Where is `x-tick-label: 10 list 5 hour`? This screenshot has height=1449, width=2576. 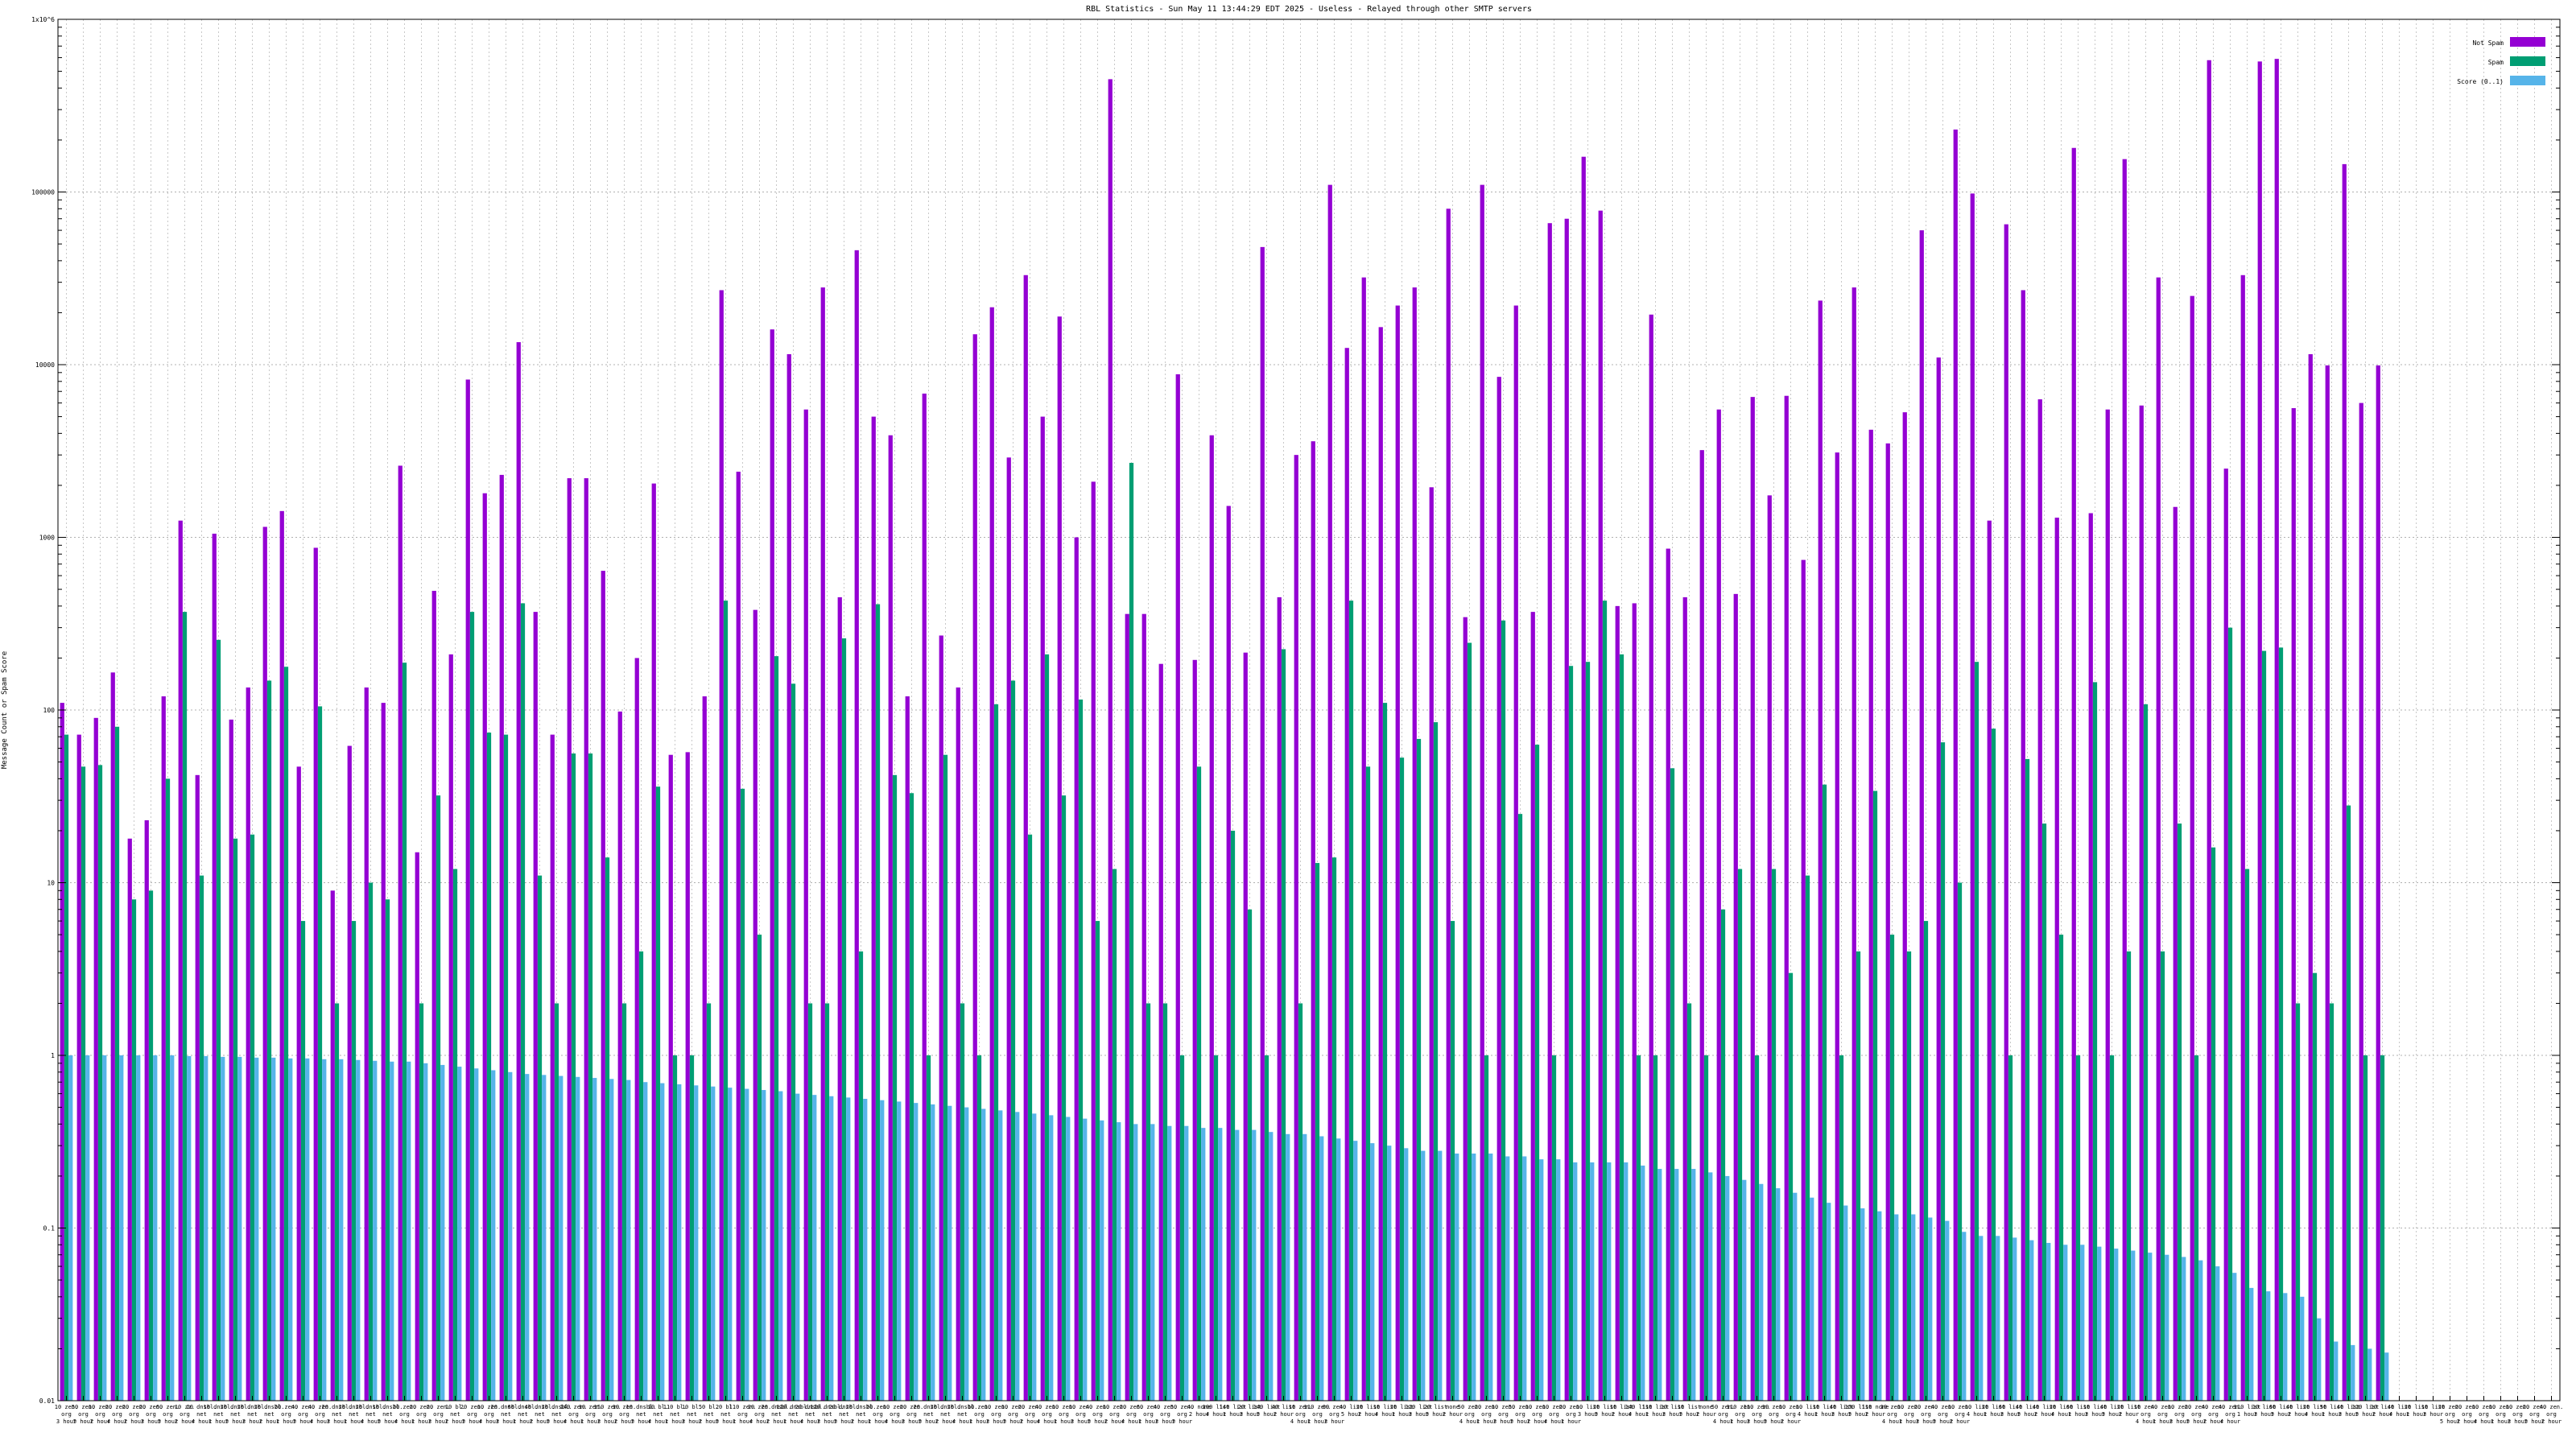
x-tick-label: 10 list 5 hour is located at coordinates (1690, 1411).